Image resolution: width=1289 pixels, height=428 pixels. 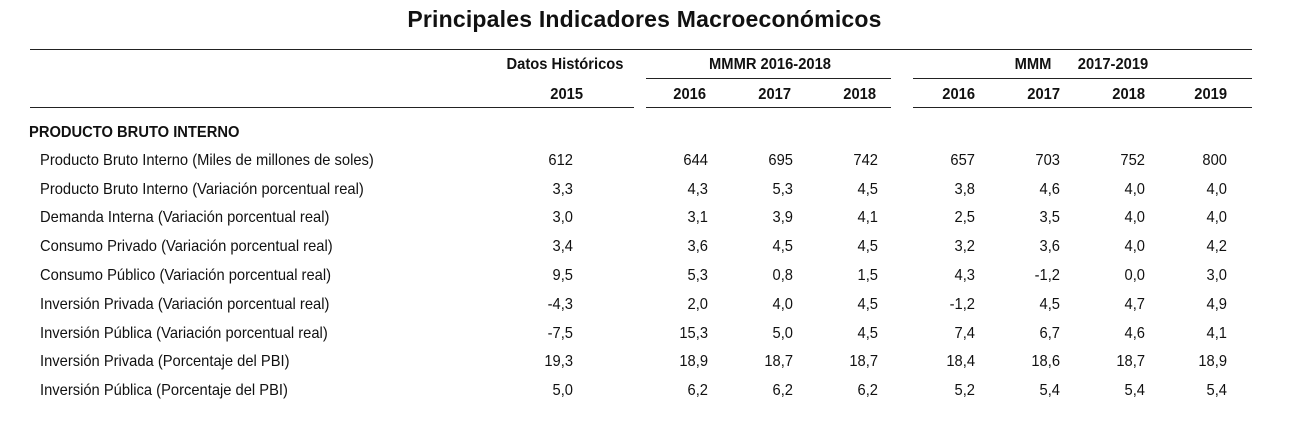 I want to click on top-rule, so click(x=641, y=49).